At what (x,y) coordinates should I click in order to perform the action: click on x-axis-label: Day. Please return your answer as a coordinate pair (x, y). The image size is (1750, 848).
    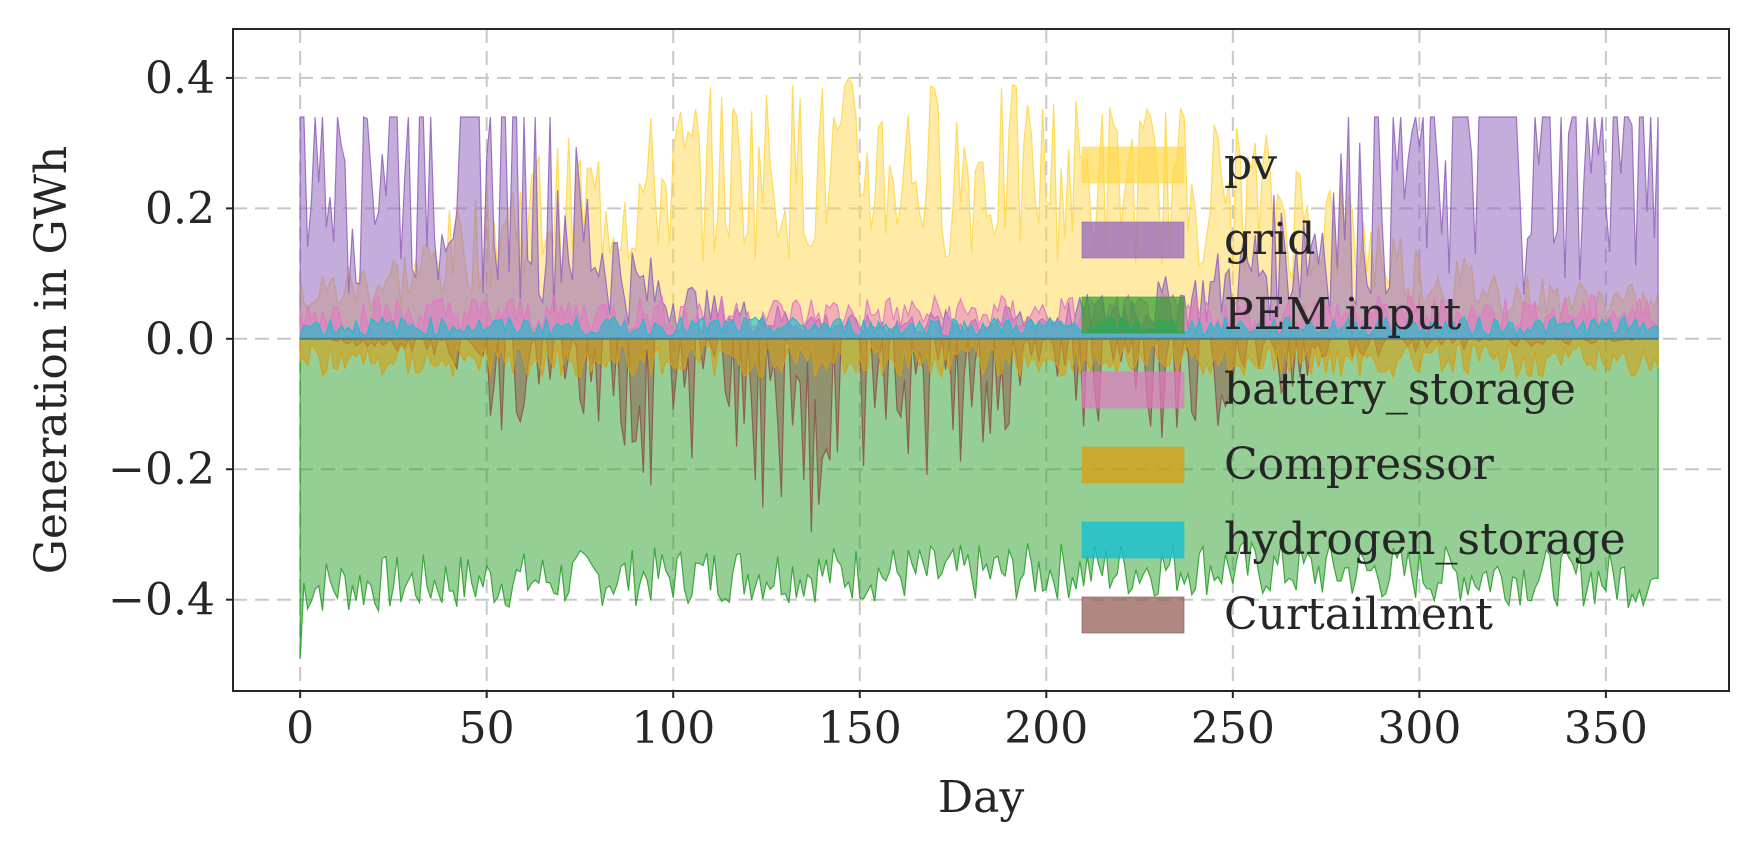
    Looking at the image, I should click on (981, 797).